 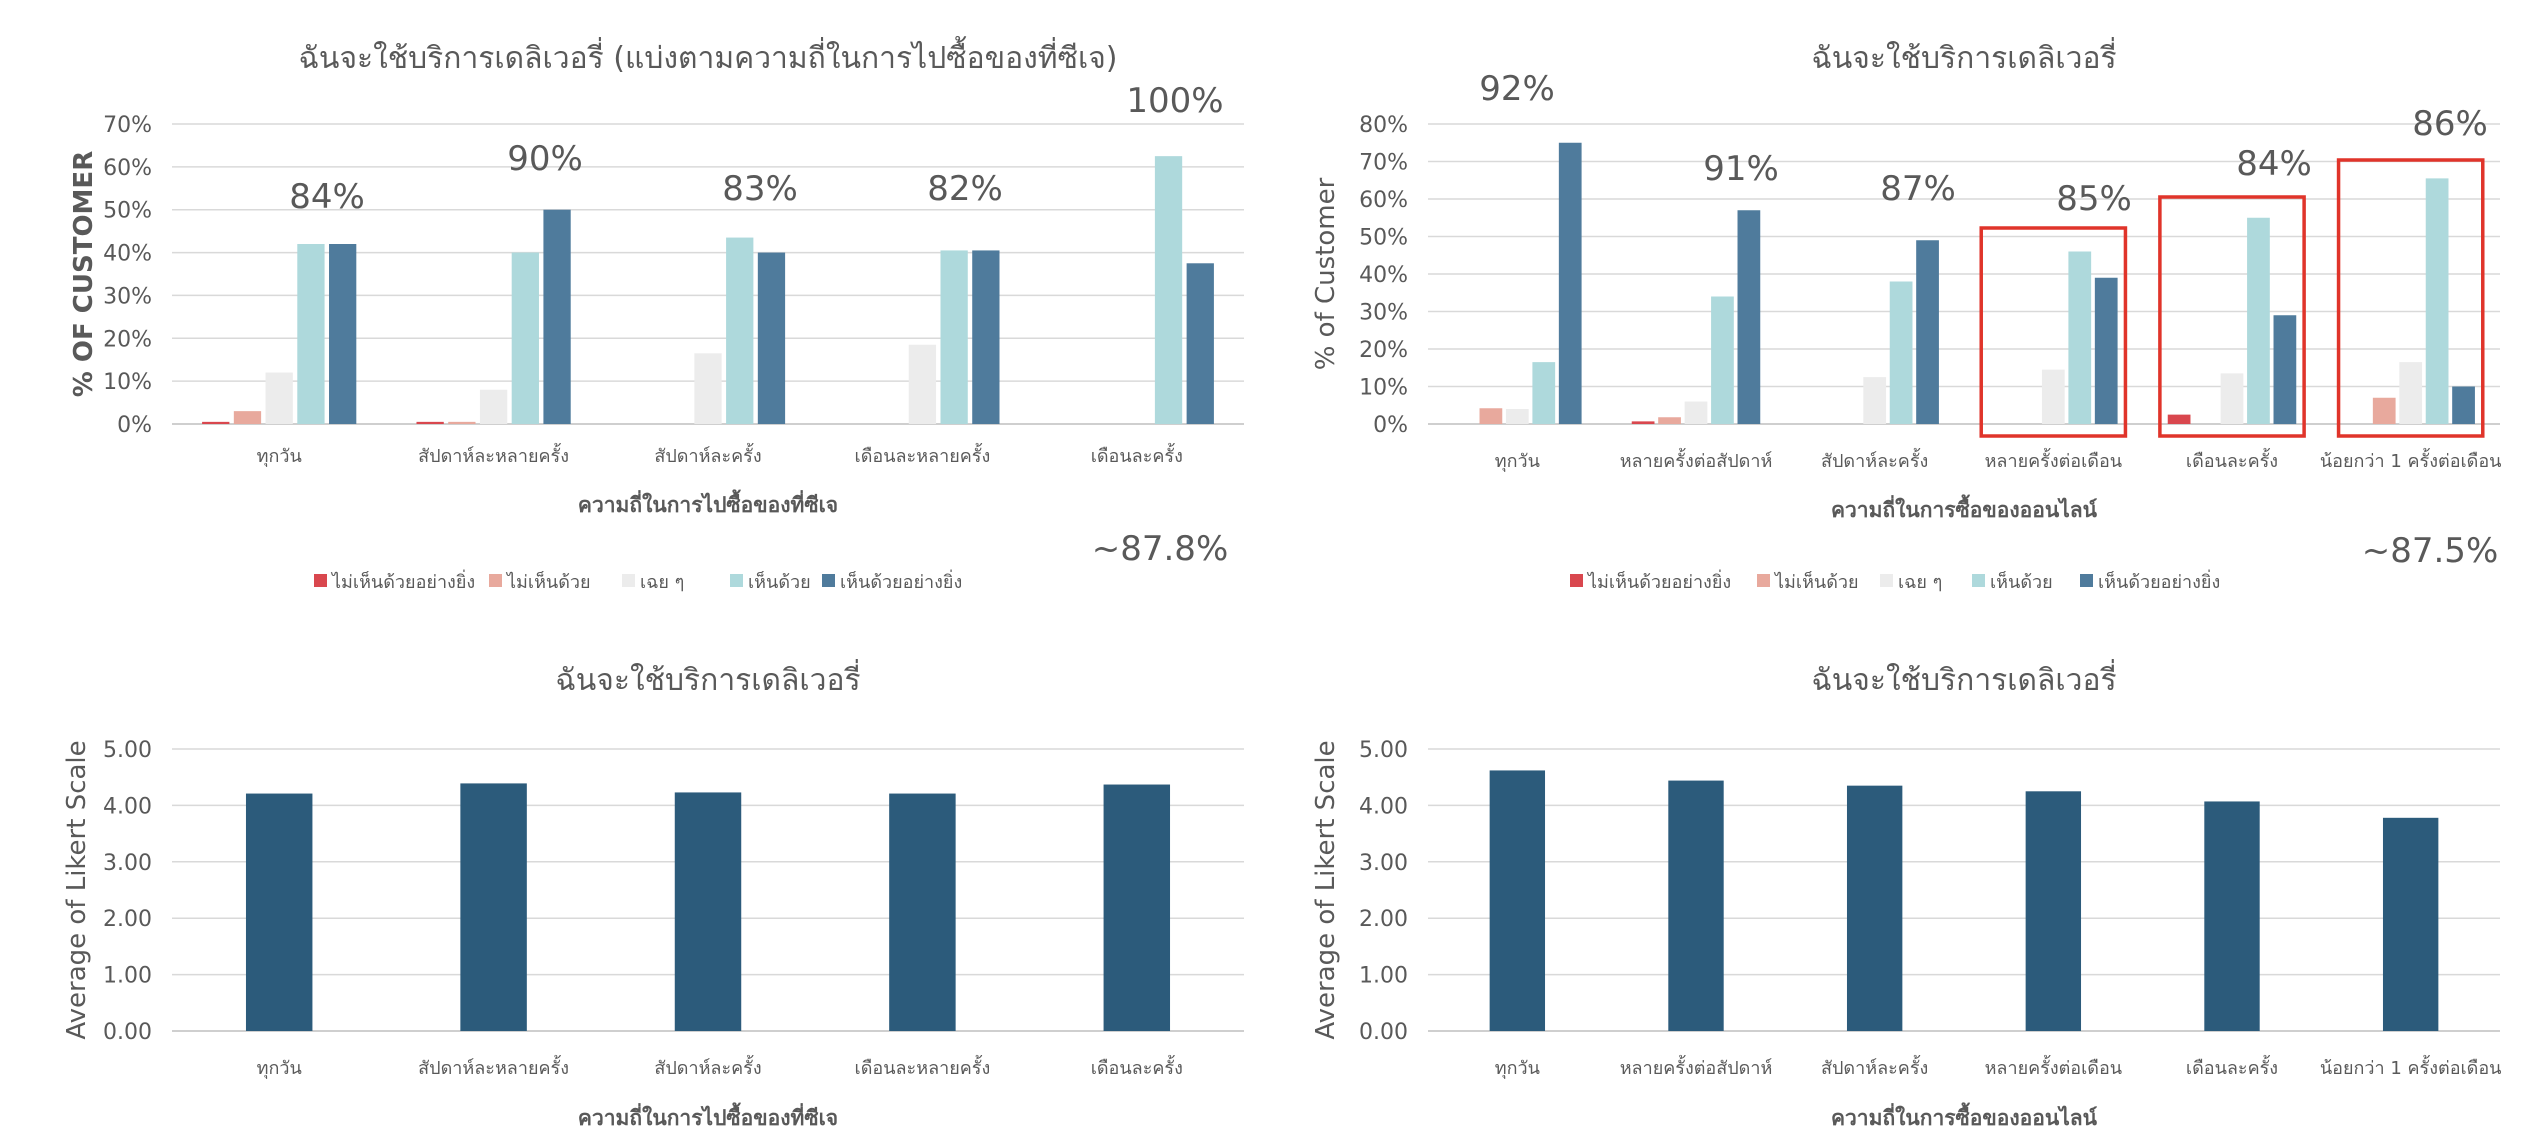 I want to click on percent-annotation: 83%, so click(x=760, y=189).